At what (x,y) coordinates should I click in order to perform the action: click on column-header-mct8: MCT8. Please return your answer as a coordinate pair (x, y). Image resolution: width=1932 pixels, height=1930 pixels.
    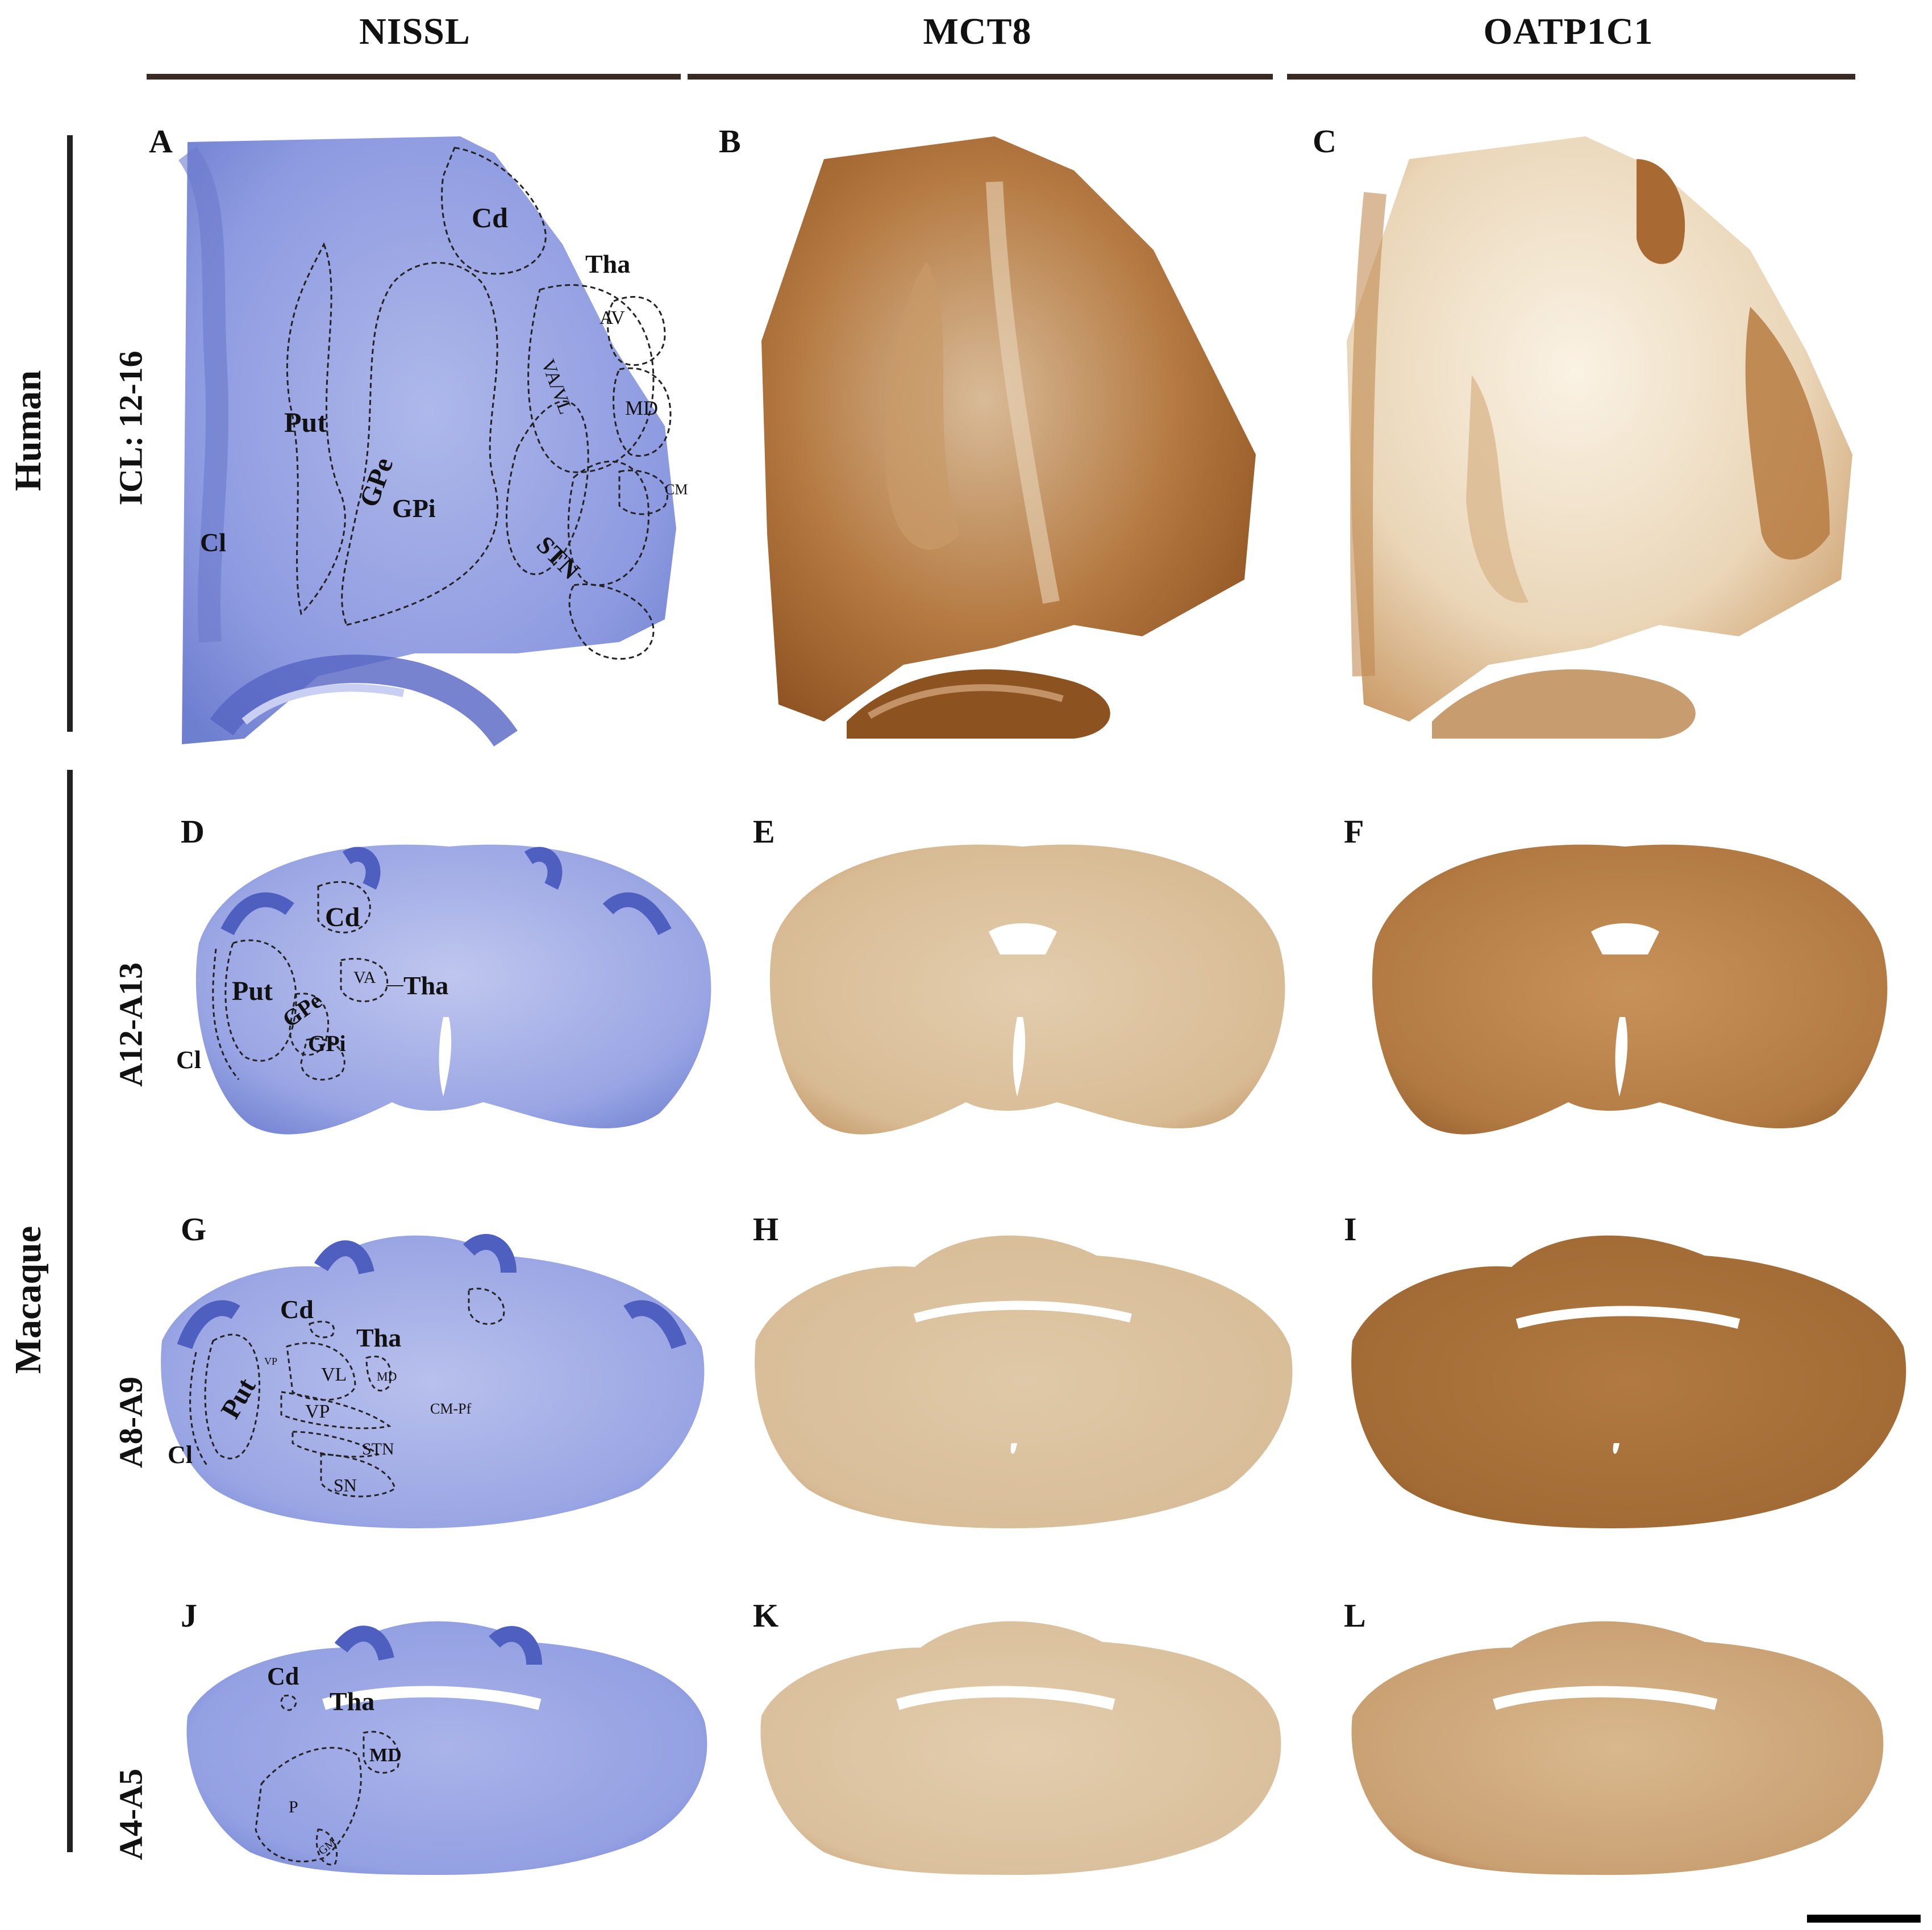
    Looking at the image, I should click on (977, 31).